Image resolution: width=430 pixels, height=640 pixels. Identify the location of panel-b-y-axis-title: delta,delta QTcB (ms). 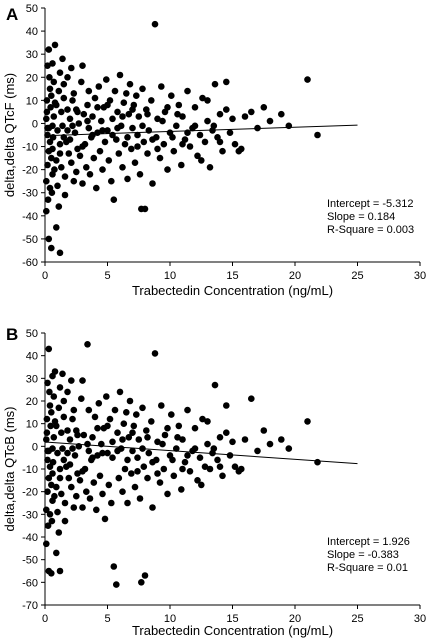
(9, 469).